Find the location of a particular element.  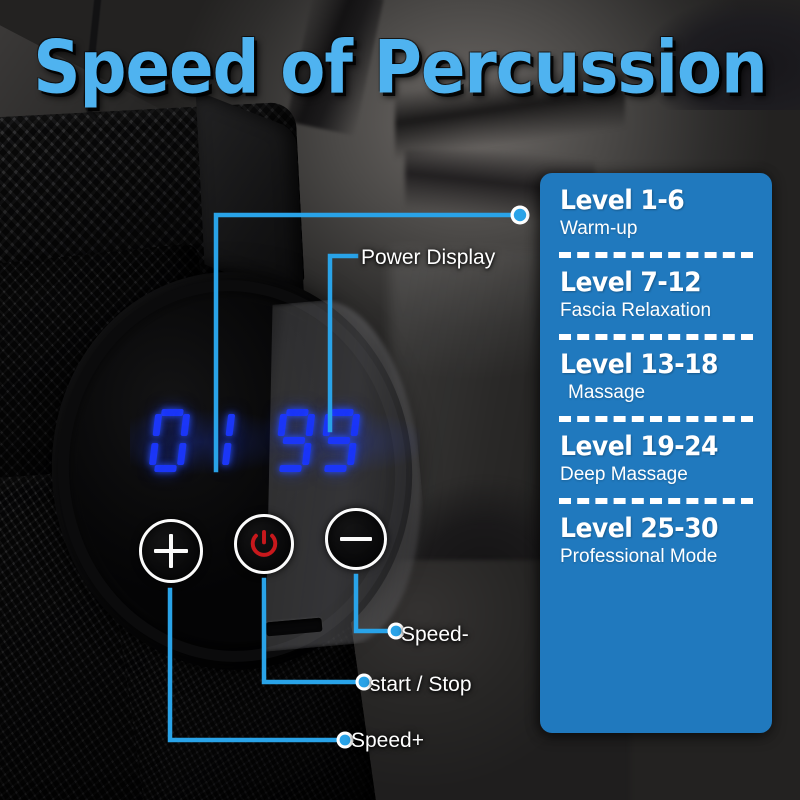

led-power-display is located at coordinates (254, 440).